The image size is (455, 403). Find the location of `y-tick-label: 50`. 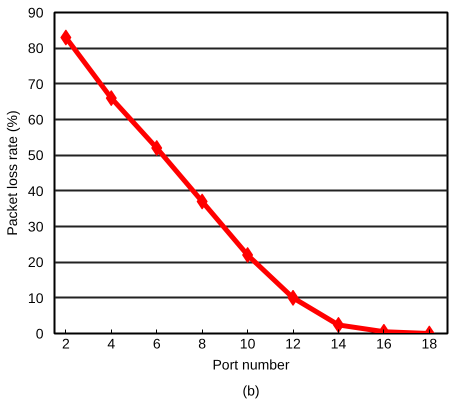

y-tick-label: 50 is located at coordinates (36, 155).